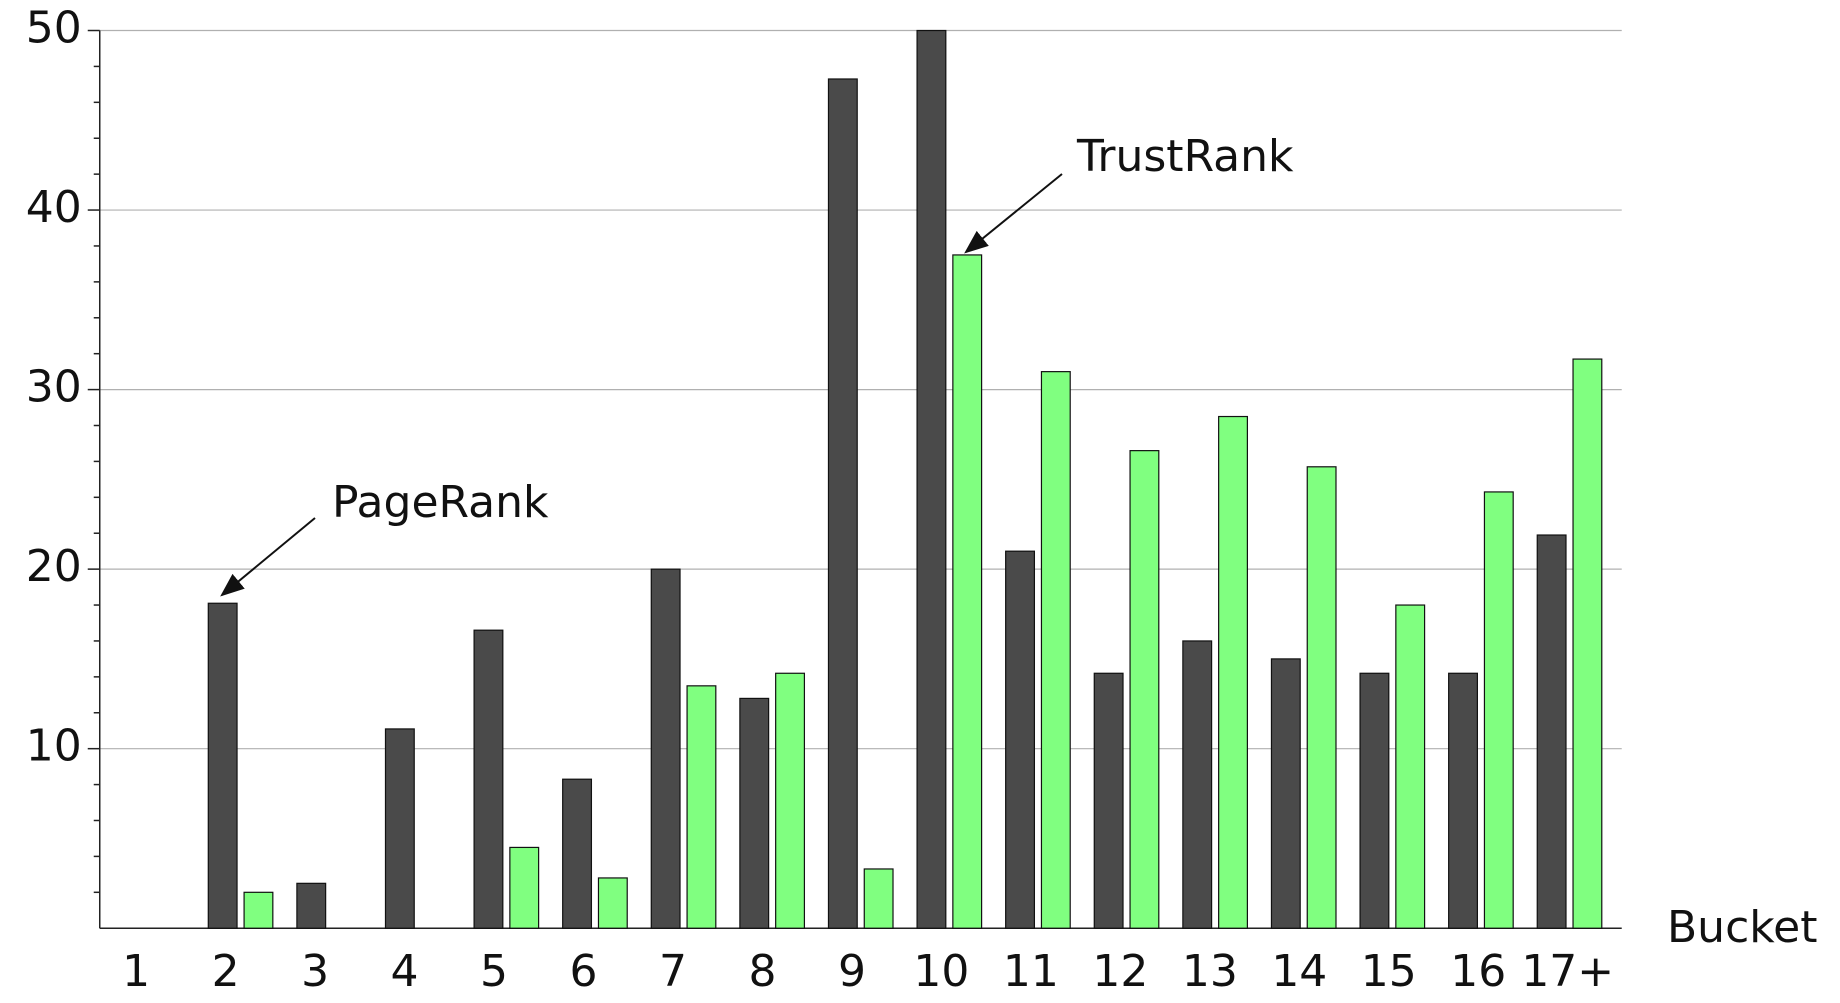 The image size is (1840, 1003). What do you see at coordinates (54, 387) in the screenshot?
I see `y-tick-label: 30` at bounding box center [54, 387].